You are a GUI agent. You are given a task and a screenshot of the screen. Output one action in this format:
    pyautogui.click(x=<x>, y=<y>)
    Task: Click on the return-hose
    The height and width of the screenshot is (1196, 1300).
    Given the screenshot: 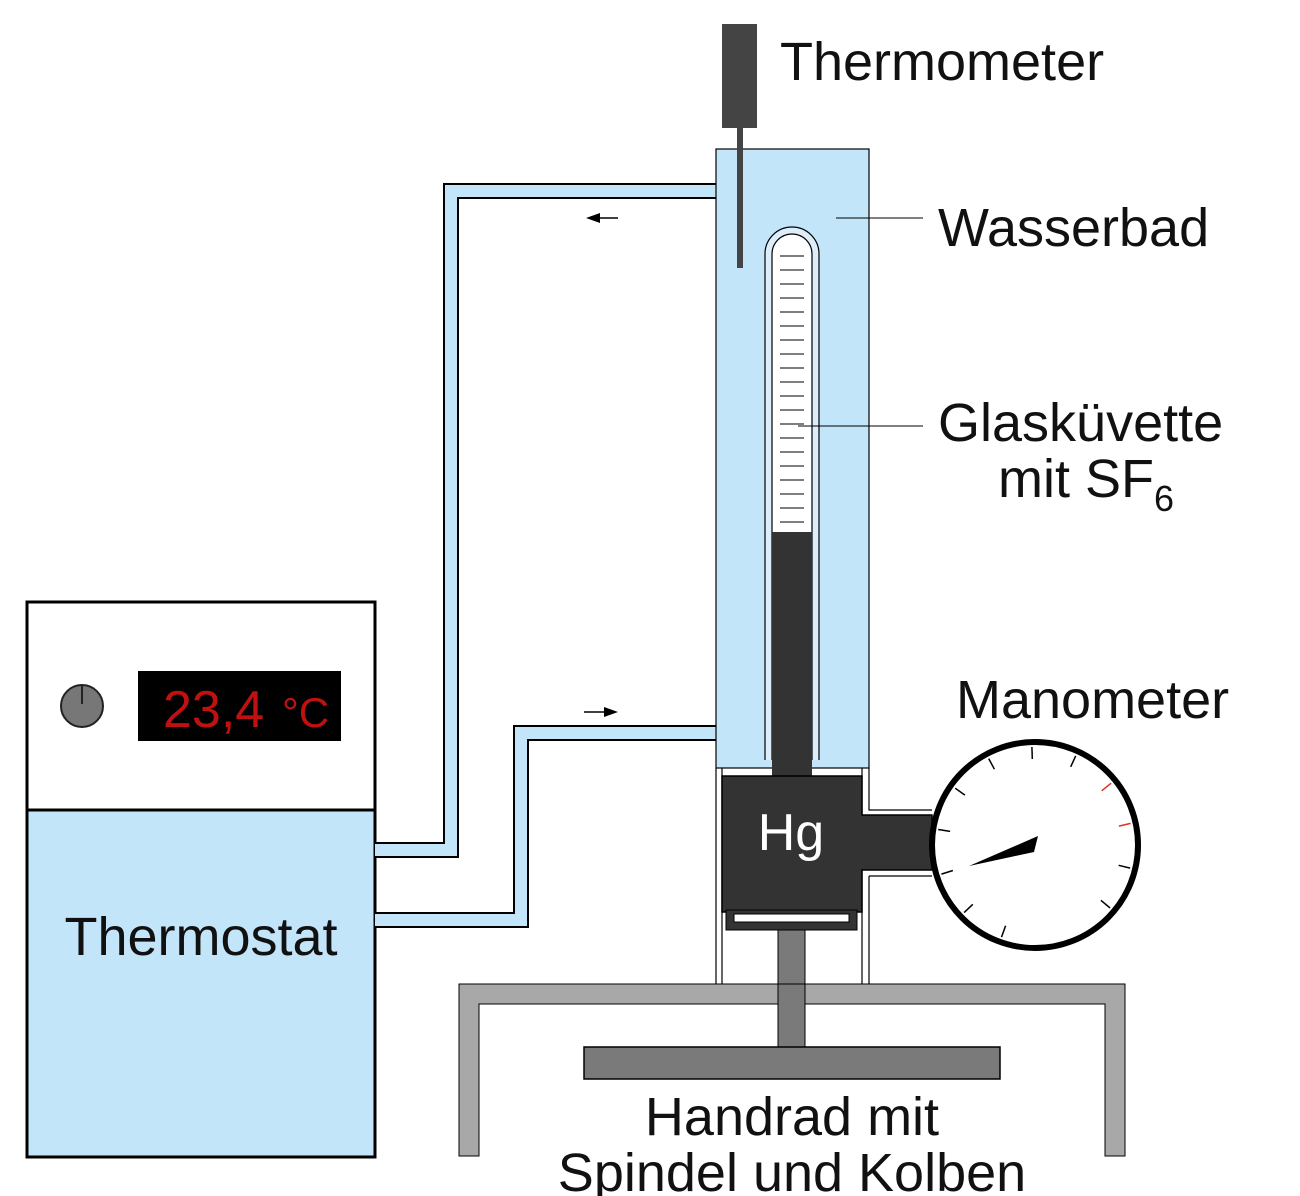 What is the action you would take?
    pyautogui.click(x=546, y=520)
    